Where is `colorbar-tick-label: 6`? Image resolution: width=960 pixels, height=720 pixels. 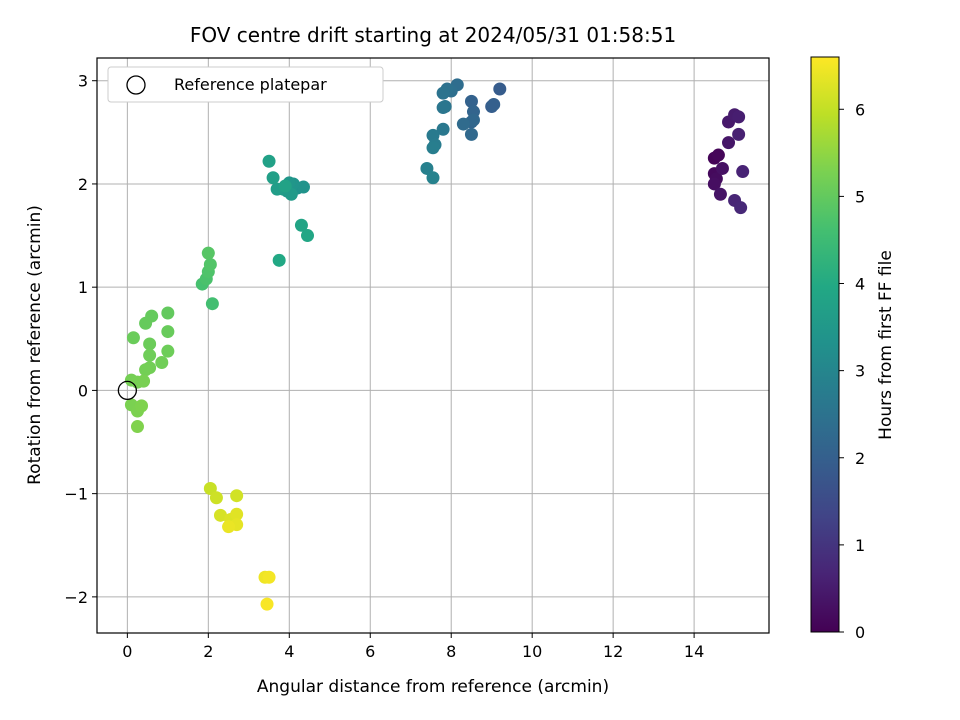 colorbar-tick-label: 6 is located at coordinates (860, 109).